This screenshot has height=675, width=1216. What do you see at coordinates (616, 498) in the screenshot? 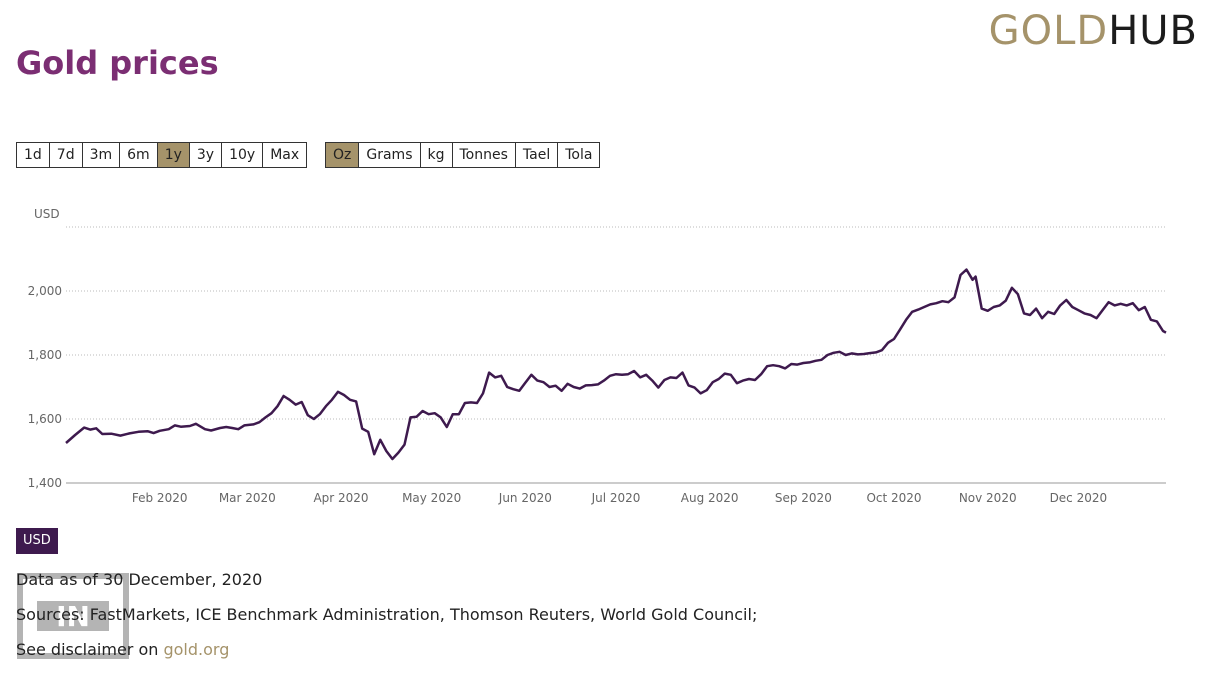
I see `x-tick-label: Jul 2020` at bounding box center [616, 498].